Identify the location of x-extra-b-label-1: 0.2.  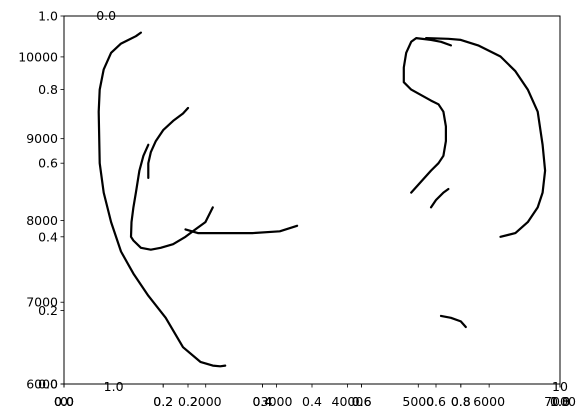
(163, 401).